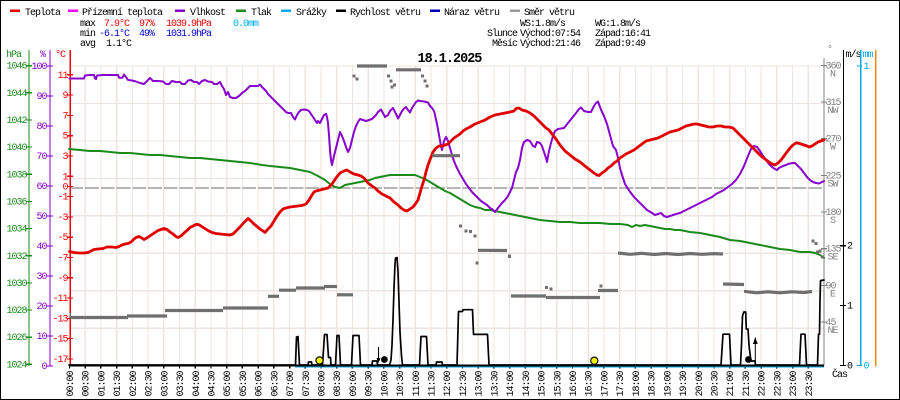  I want to click on svg-text: -7, so click(62, 258).